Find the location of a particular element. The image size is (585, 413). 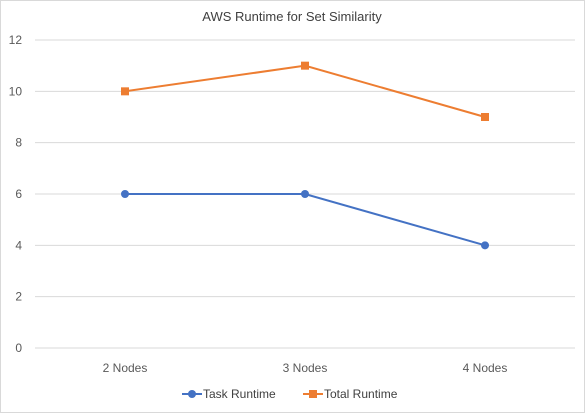

y-tick-label: 12 is located at coordinates (16, 40).